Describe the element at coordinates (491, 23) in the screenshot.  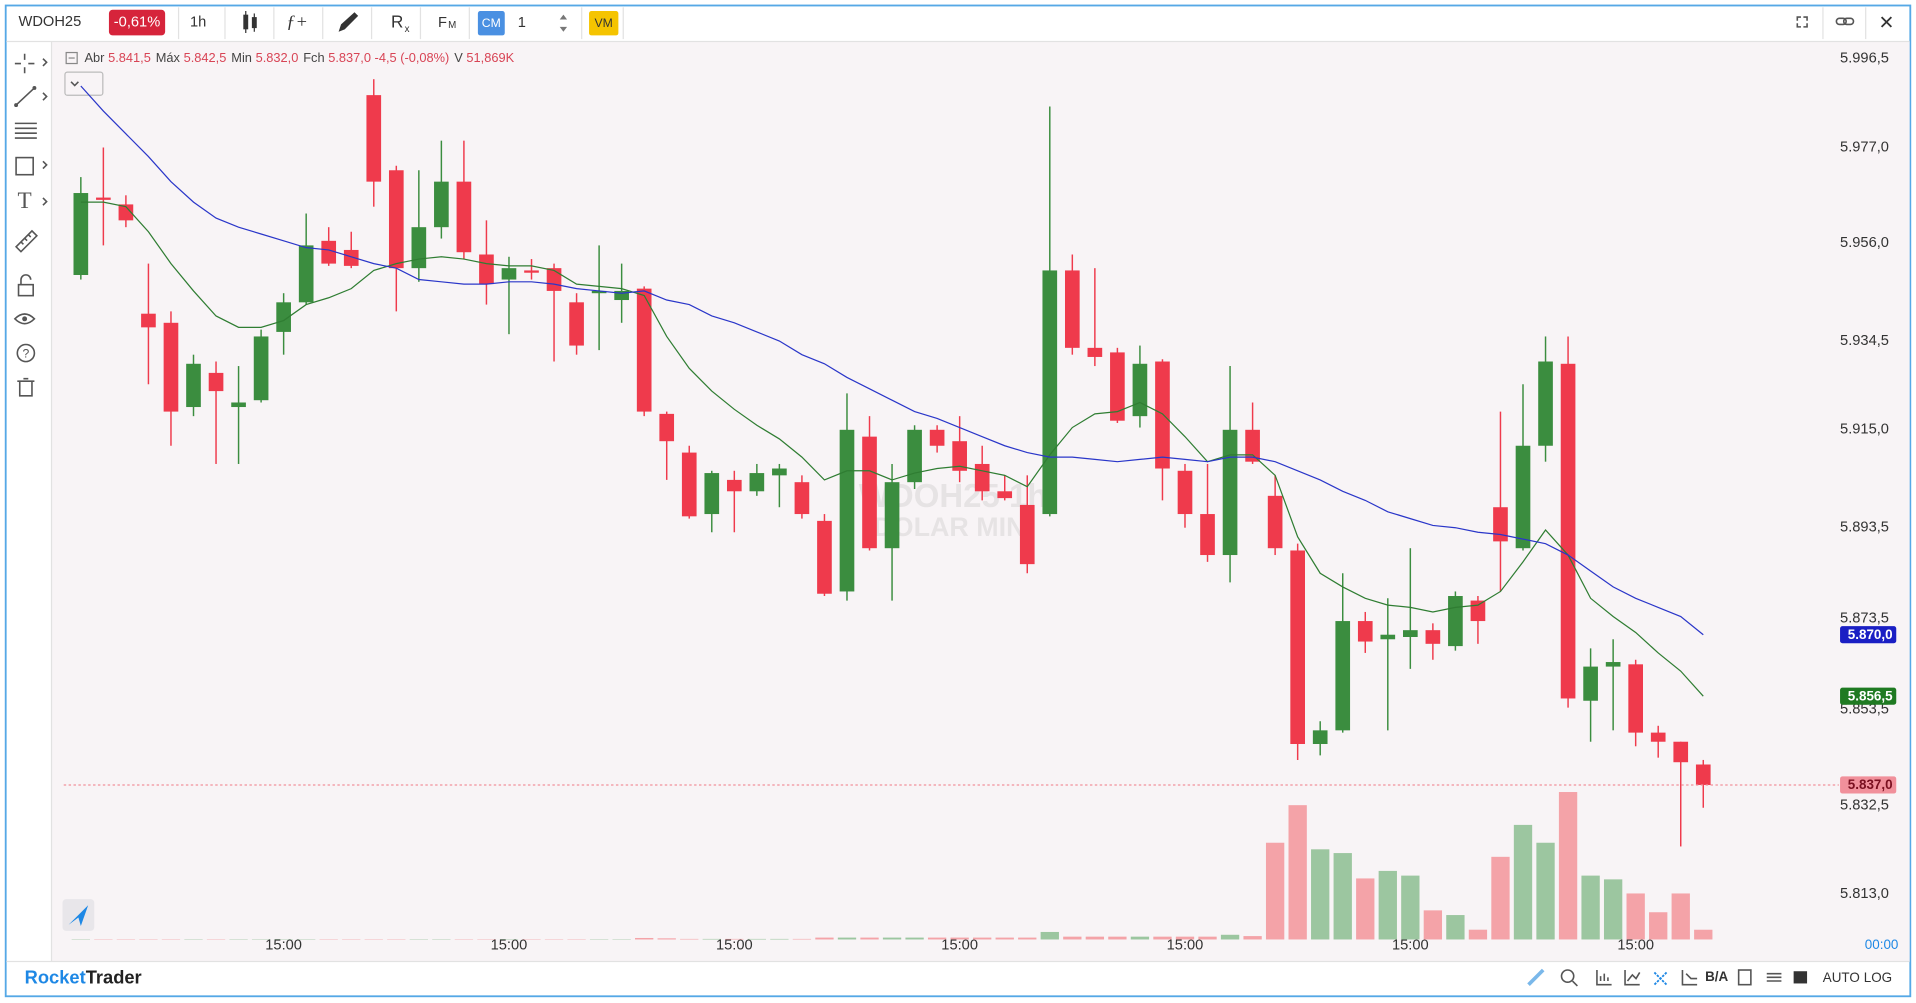
I see `cm-button: CM` at that location.